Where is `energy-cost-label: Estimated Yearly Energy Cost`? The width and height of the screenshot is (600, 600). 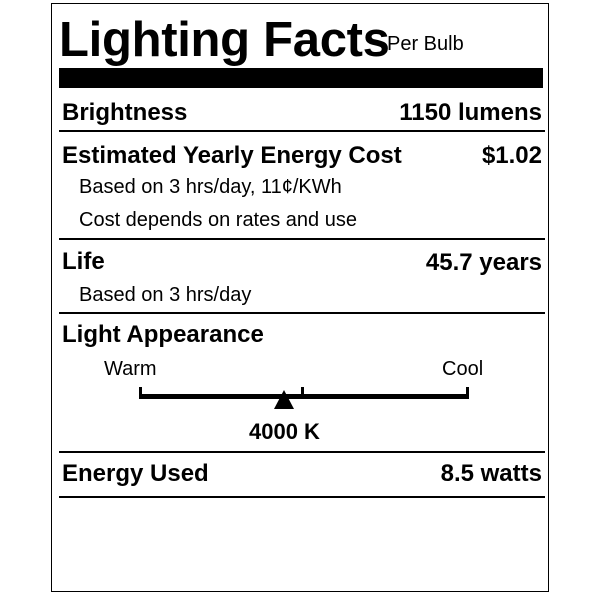 energy-cost-label: Estimated Yearly Energy Cost is located at coordinates (232, 155).